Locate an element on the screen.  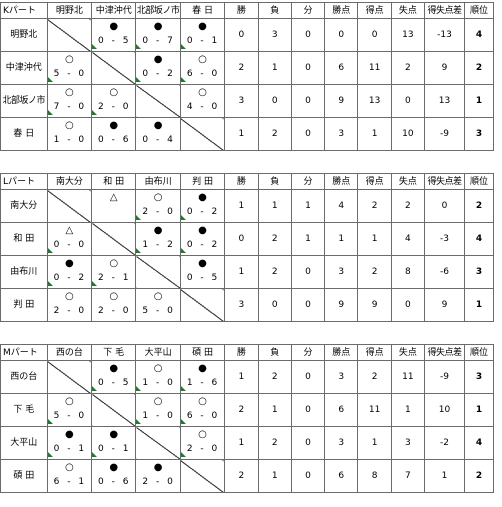
team-column-header: 碩 田 is located at coordinates (202, 352).